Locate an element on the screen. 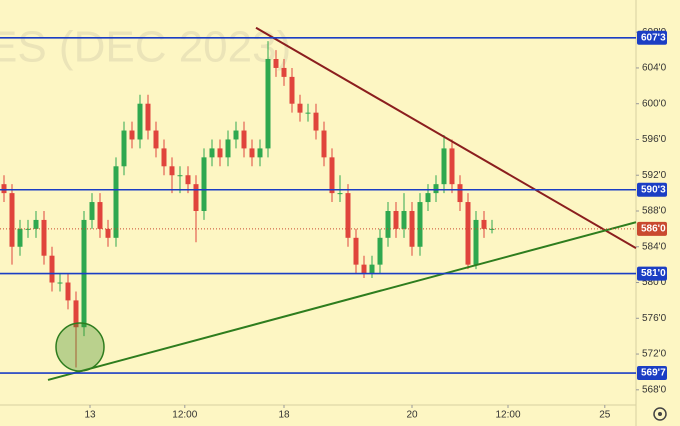 This screenshot has width=680, height=426. price-label: 569'7 is located at coordinates (653, 373).